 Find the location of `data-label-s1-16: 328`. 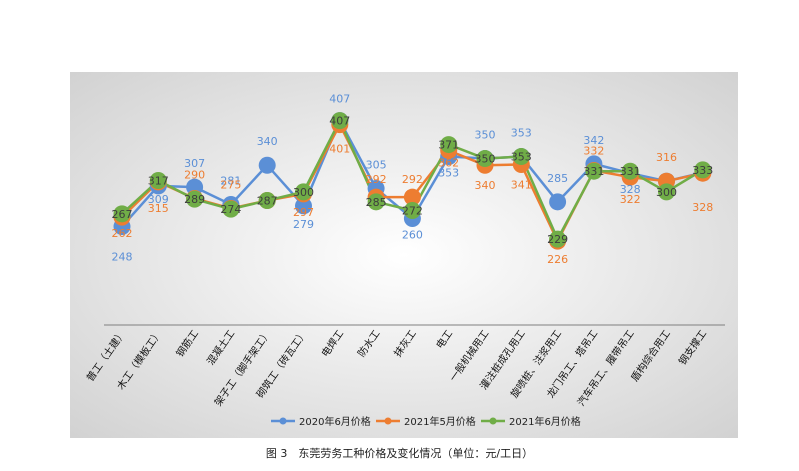

data-label-s1-16: 328 is located at coordinates (702, 207).